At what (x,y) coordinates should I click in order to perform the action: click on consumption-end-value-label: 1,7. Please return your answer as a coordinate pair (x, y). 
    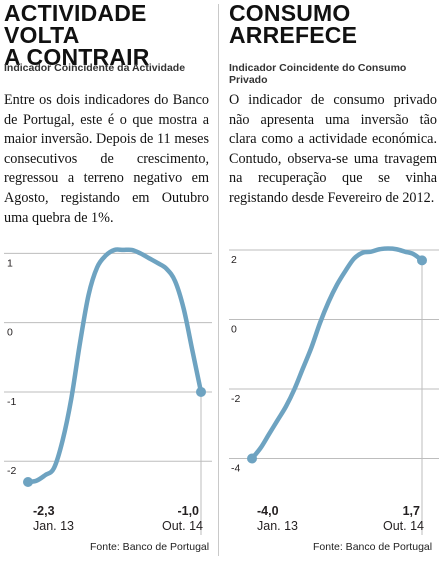
    Looking at the image, I should click on (411, 511).